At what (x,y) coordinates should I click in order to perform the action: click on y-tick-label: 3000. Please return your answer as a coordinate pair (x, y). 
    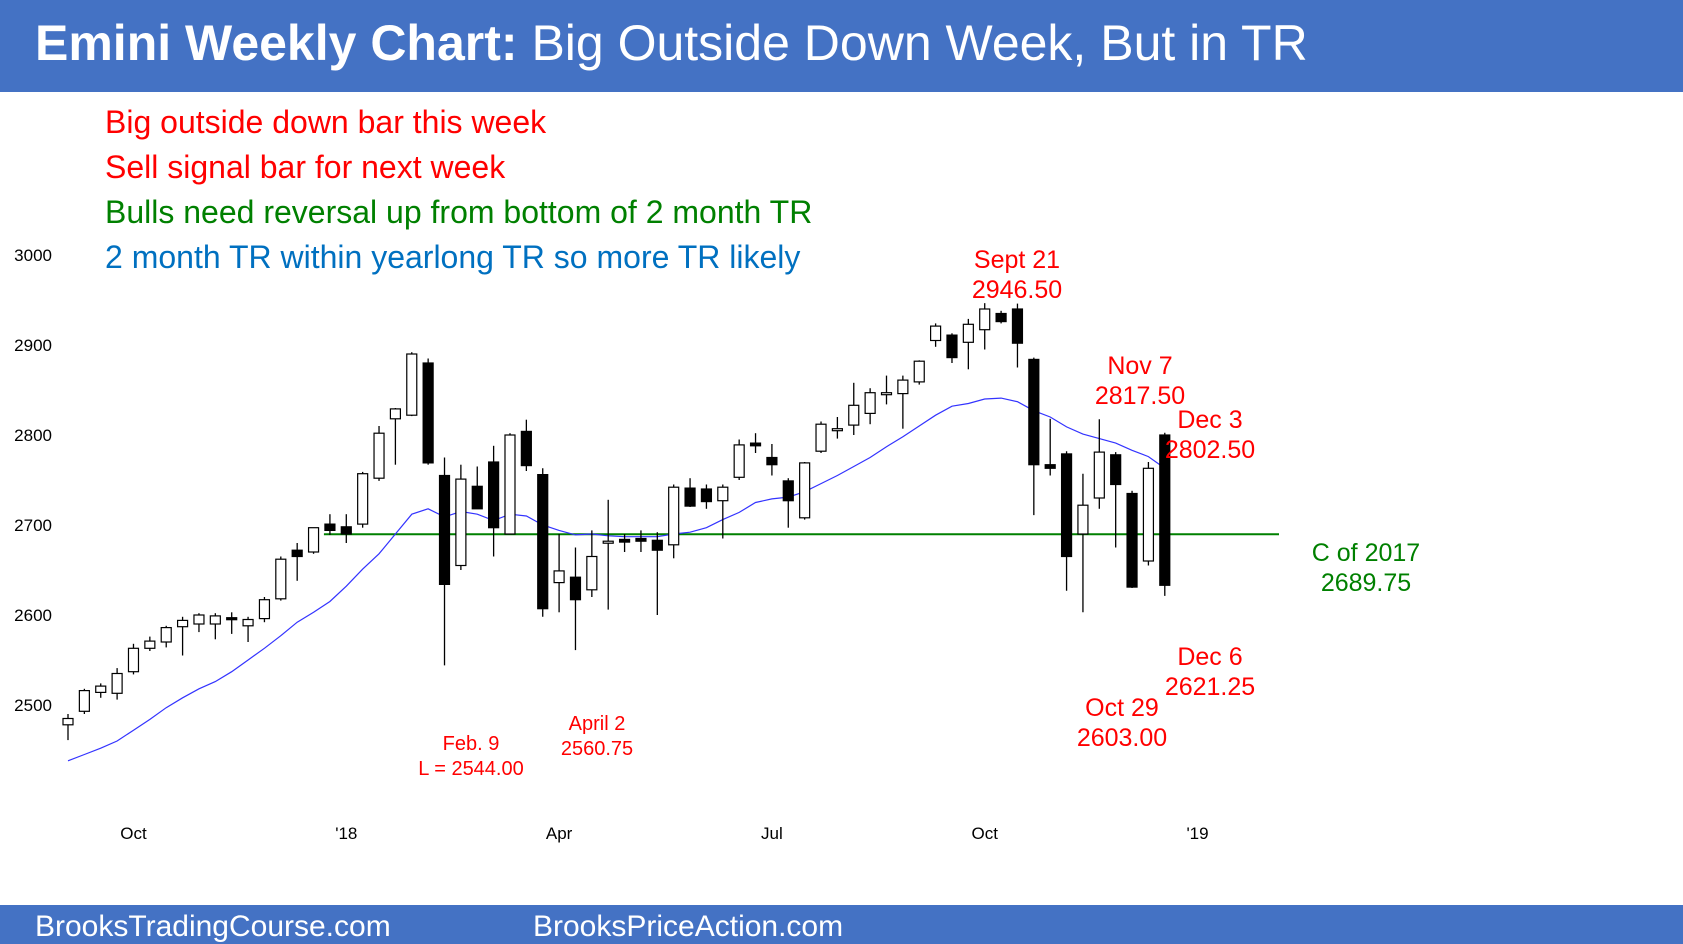
    Looking at the image, I should click on (33, 255).